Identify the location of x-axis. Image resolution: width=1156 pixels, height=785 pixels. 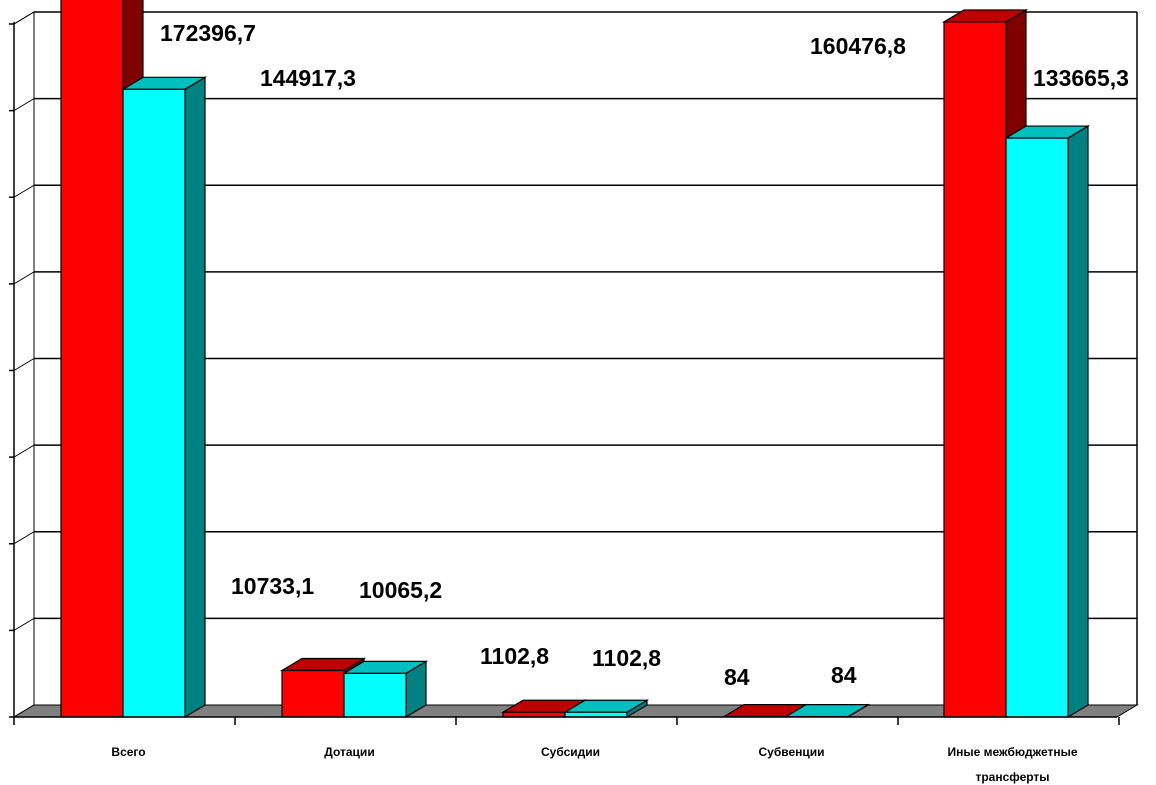
(566, 720).